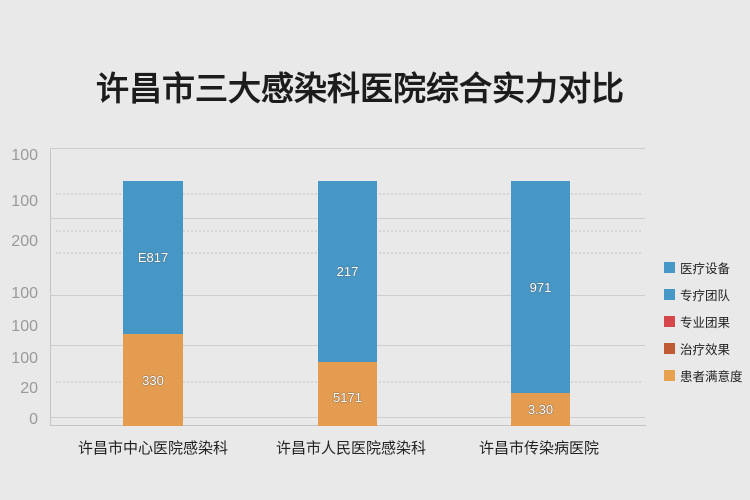  I want to click on bar-value-label: E817, so click(153, 257).